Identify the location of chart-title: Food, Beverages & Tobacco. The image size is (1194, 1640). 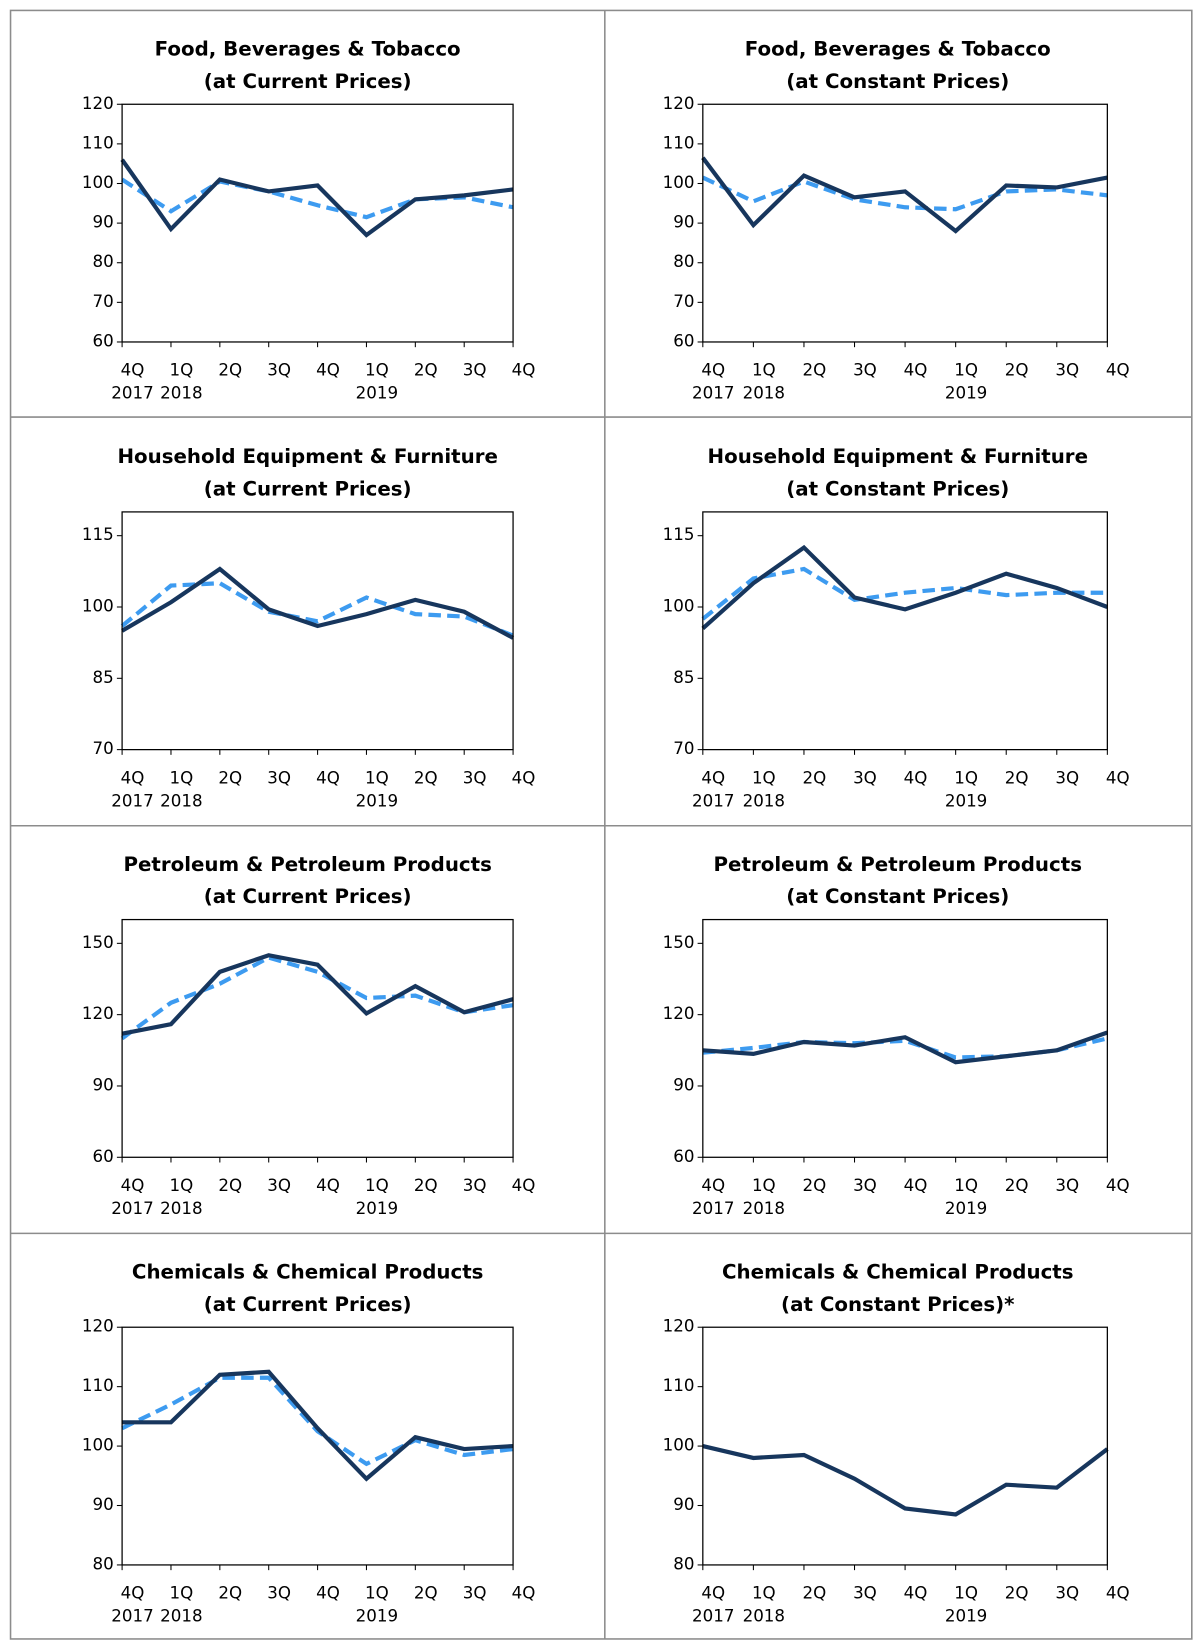
(308, 49).